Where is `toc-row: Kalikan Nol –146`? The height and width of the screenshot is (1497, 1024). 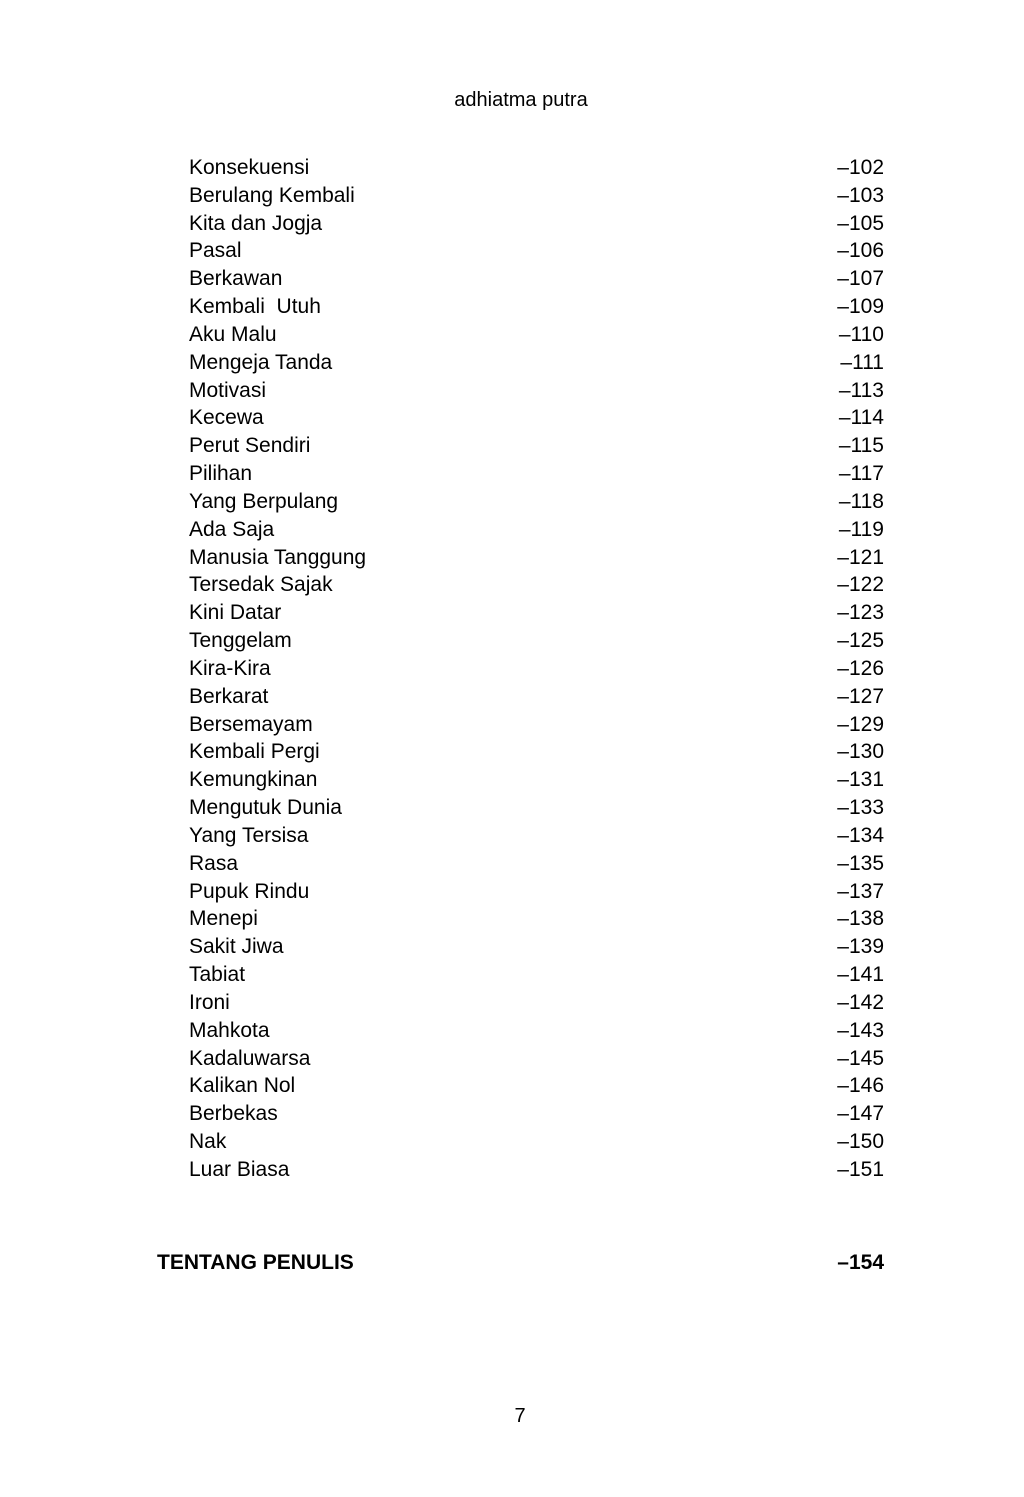 toc-row: Kalikan Nol –146 is located at coordinates (536, 1086).